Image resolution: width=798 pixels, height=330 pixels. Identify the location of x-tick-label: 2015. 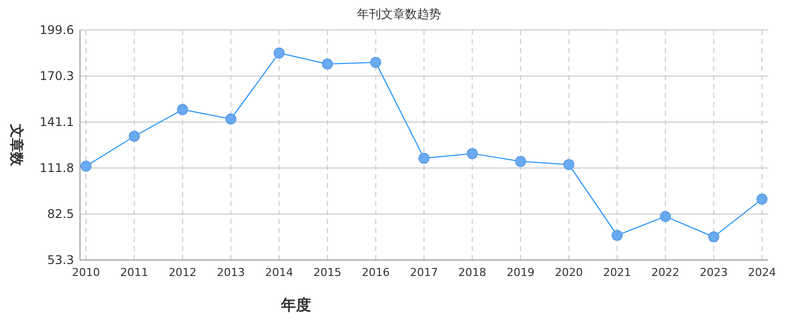
(327, 272).